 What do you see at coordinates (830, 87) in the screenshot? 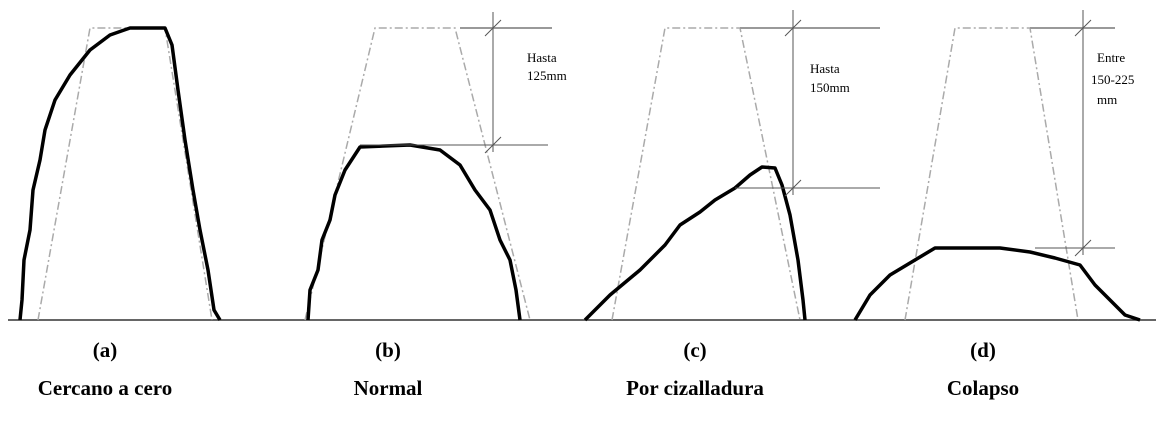
I see `annotation: 150mm` at bounding box center [830, 87].